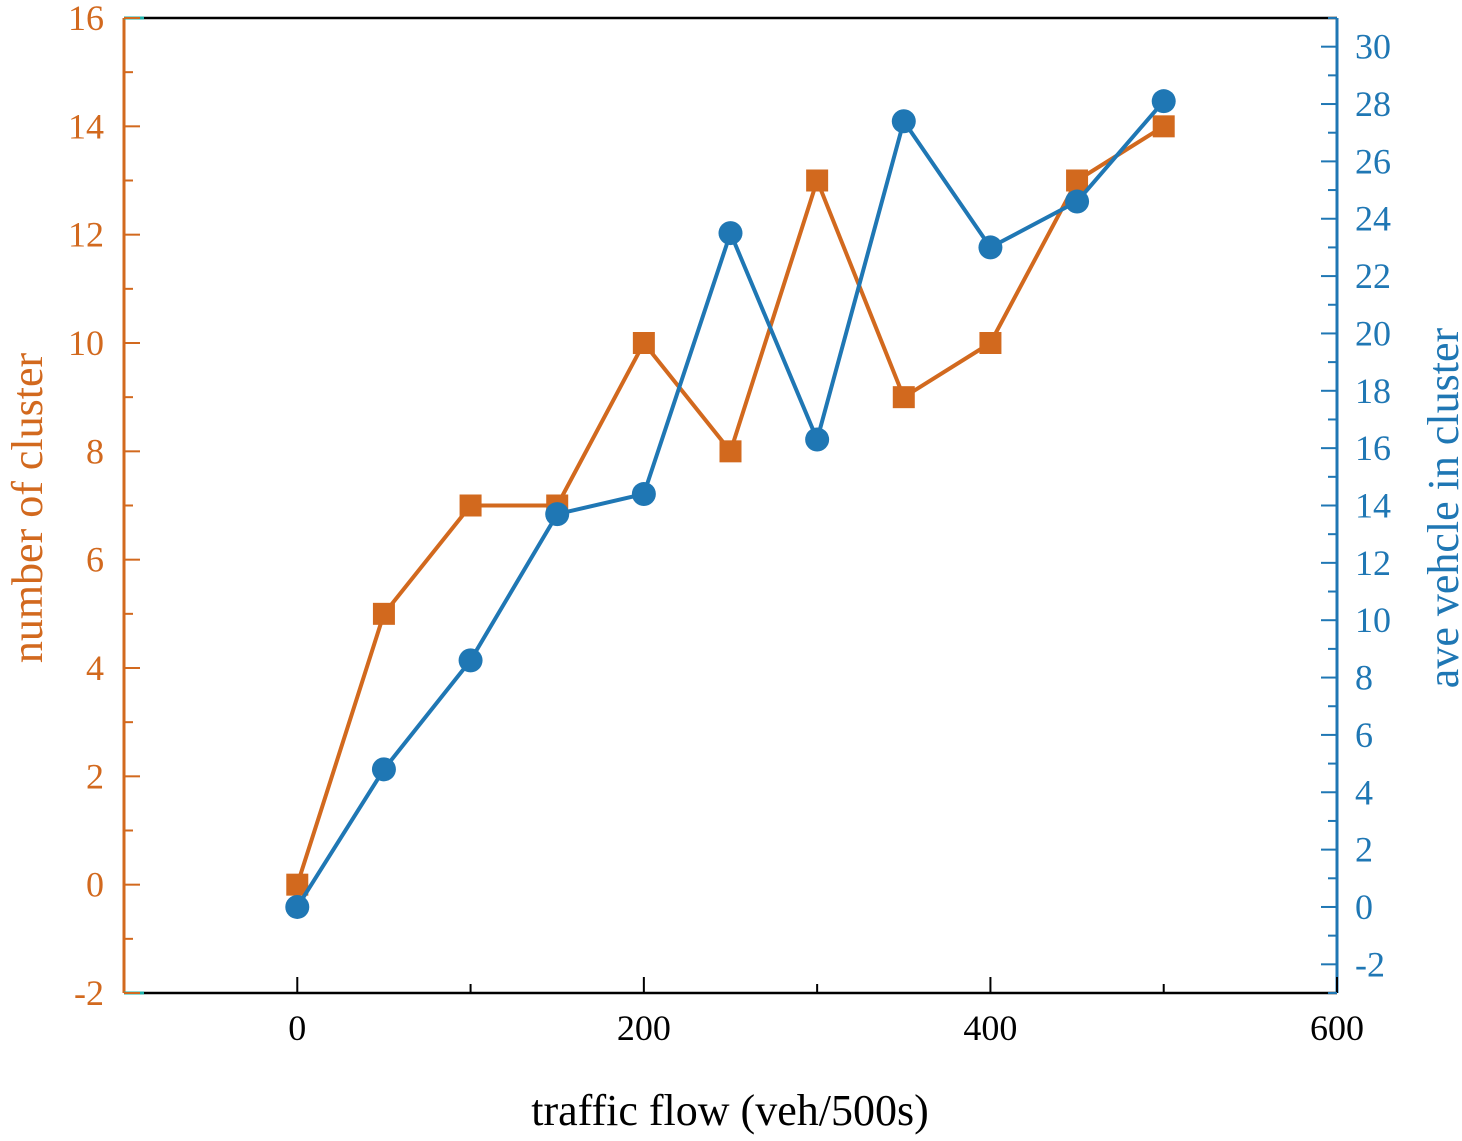  I want to click on y-right-tick-label: 14, so click(1373, 506).